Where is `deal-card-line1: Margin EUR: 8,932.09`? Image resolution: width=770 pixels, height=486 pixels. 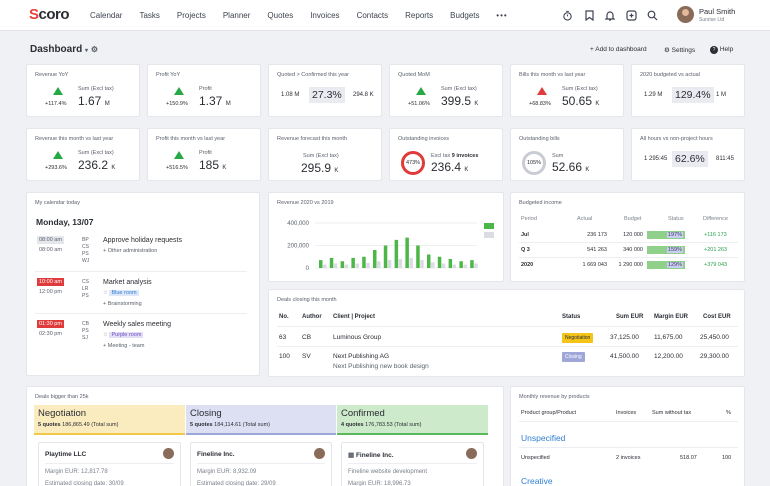 deal-card-line1: Margin EUR: 8,932.09 is located at coordinates (227, 472).